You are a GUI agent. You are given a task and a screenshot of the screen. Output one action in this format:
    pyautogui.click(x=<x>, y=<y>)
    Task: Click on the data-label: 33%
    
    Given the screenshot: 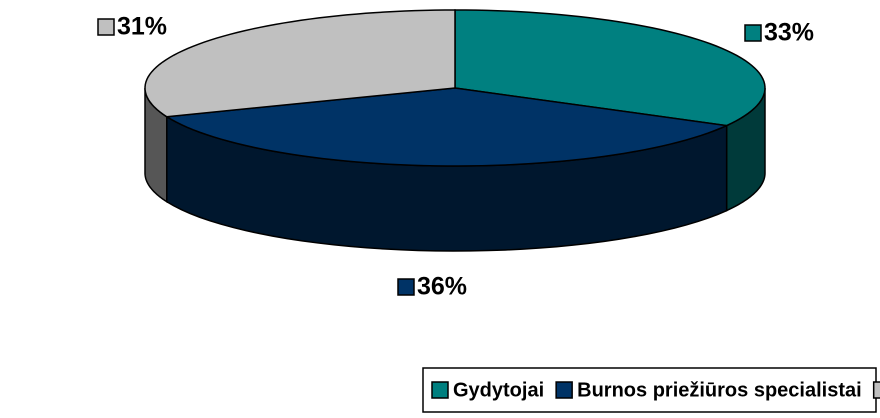 What is the action you would take?
    pyautogui.click(x=789, y=33)
    